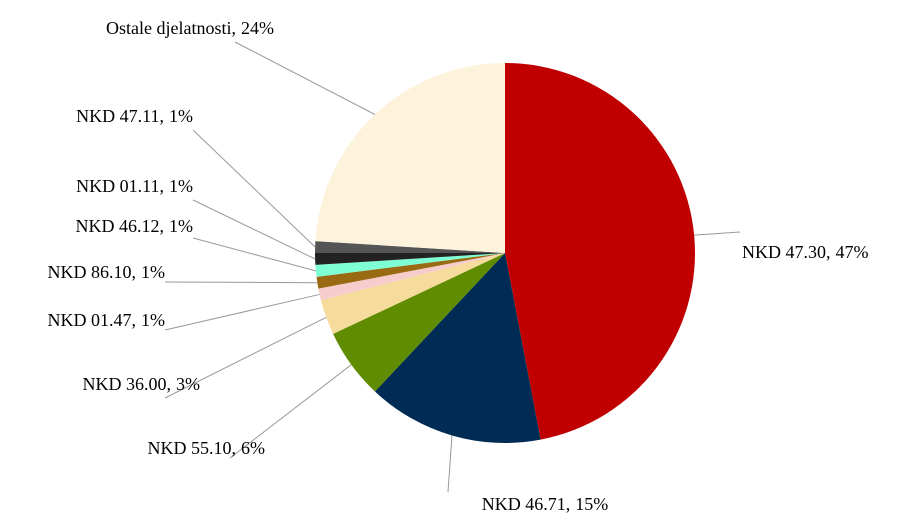 The image size is (909, 519). Describe the element at coordinates (253, 448) in the screenshot. I see `label-value: 6%` at that location.